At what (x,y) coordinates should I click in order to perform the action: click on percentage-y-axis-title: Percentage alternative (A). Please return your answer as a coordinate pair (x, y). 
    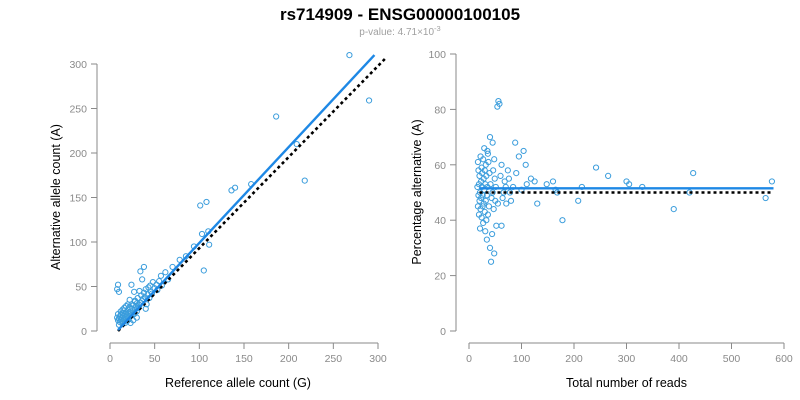
    Looking at the image, I should click on (417, 191).